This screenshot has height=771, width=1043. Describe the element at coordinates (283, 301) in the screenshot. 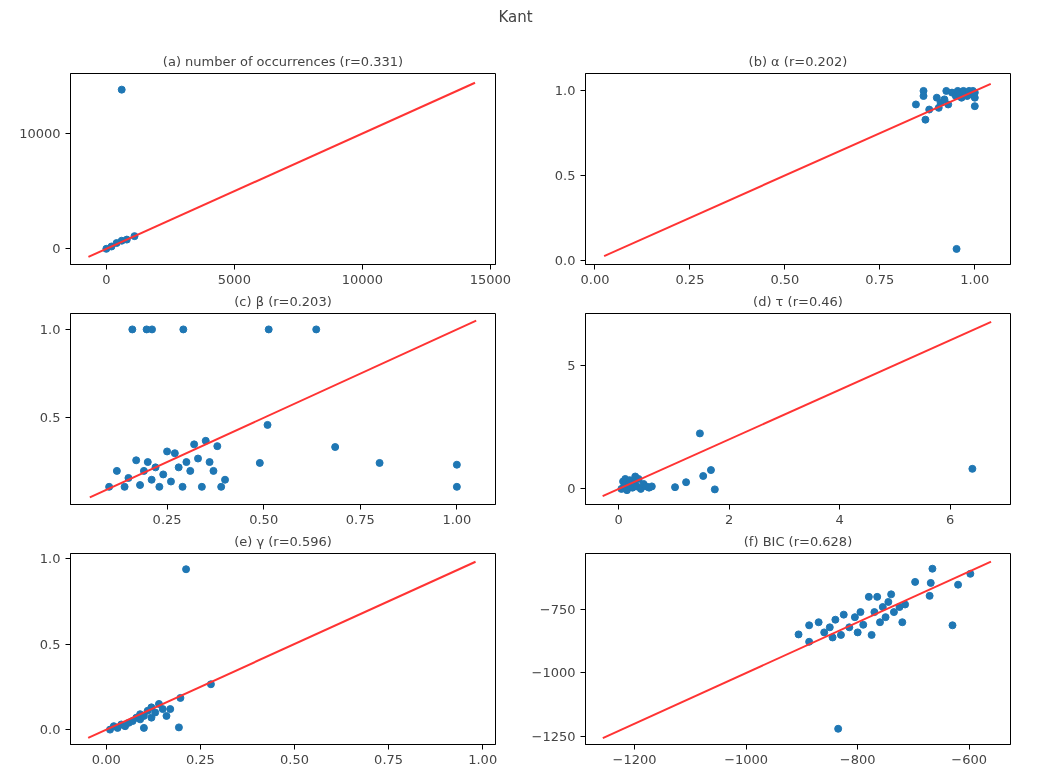

I see `chart-title: (c) β (r=0.203)` at that location.